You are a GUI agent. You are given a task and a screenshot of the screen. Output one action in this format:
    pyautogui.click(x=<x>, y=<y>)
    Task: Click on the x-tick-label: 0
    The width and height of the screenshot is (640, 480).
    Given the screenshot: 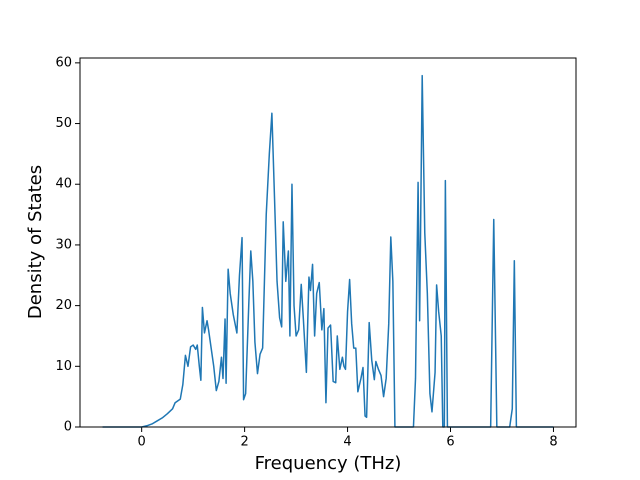 What is the action you would take?
    pyautogui.click(x=142, y=442)
    